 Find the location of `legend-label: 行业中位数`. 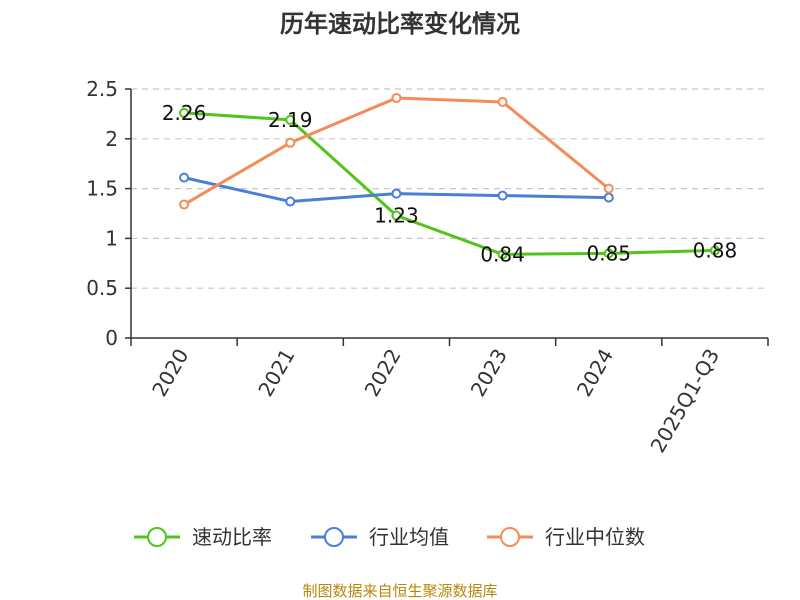

legend-label: 行业中位数 is located at coordinates (595, 537).